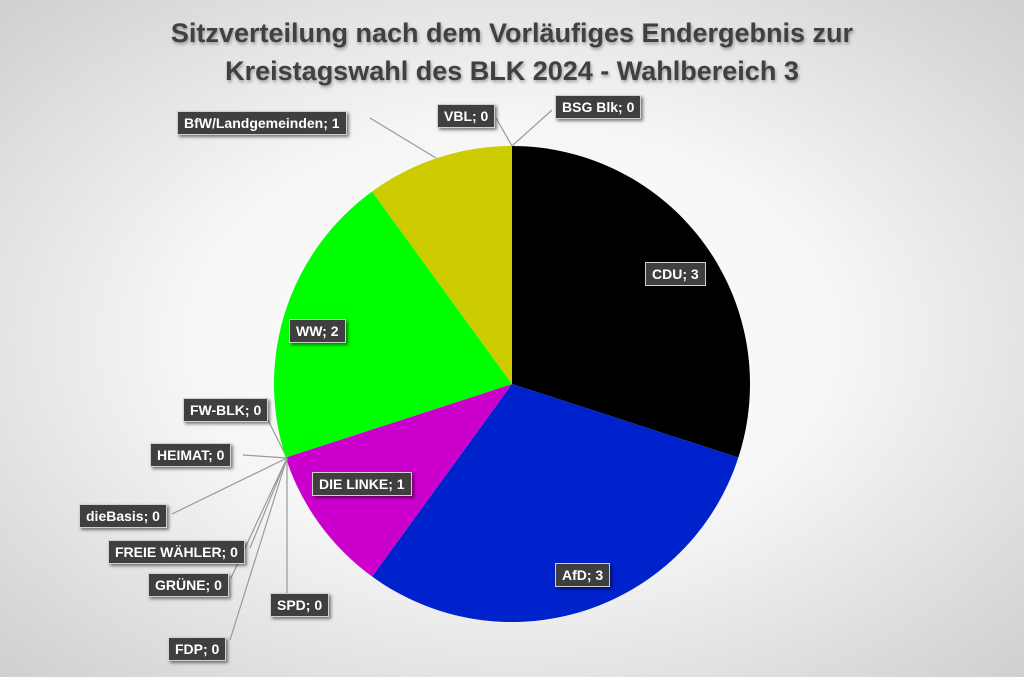 This screenshot has height=677, width=1024. I want to click on data-label-bfw-landgemeinden: BfW/Landgemeinden; 1, so click(262, 123).